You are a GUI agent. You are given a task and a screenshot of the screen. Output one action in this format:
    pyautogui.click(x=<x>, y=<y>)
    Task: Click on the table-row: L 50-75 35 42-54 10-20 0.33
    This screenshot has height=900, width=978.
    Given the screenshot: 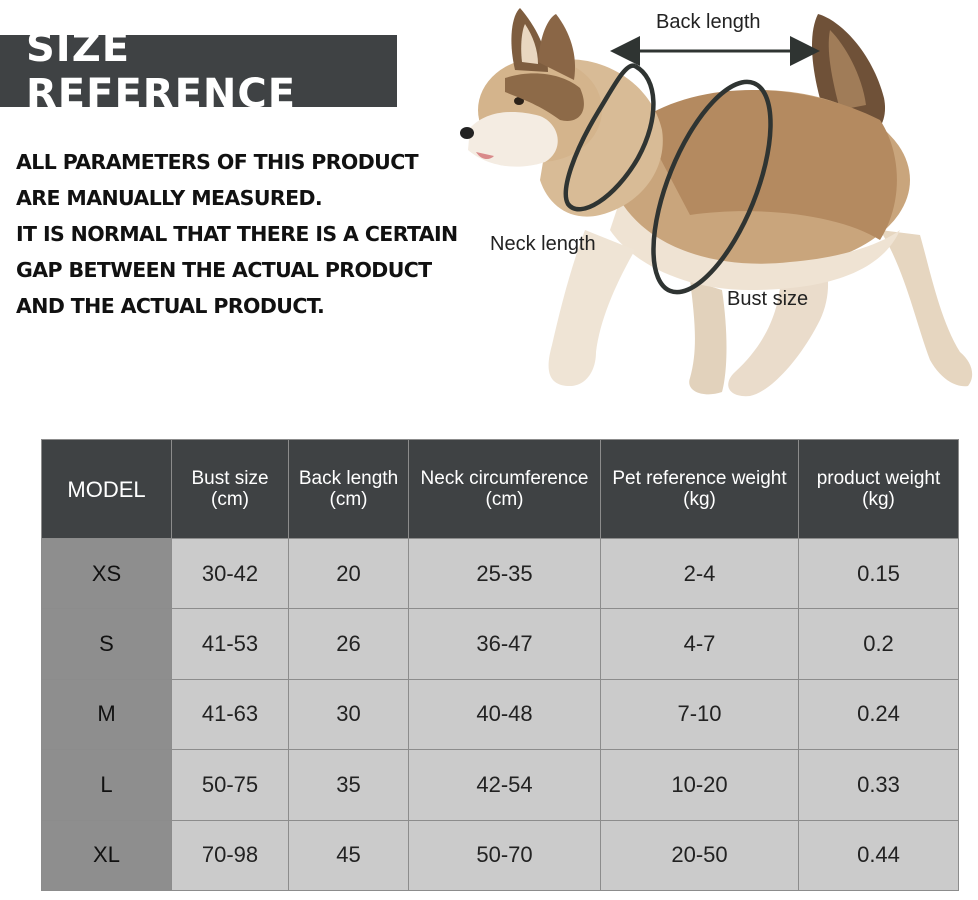 What is the action you would take?
    pyautogui.click(x=500, y=785)
    